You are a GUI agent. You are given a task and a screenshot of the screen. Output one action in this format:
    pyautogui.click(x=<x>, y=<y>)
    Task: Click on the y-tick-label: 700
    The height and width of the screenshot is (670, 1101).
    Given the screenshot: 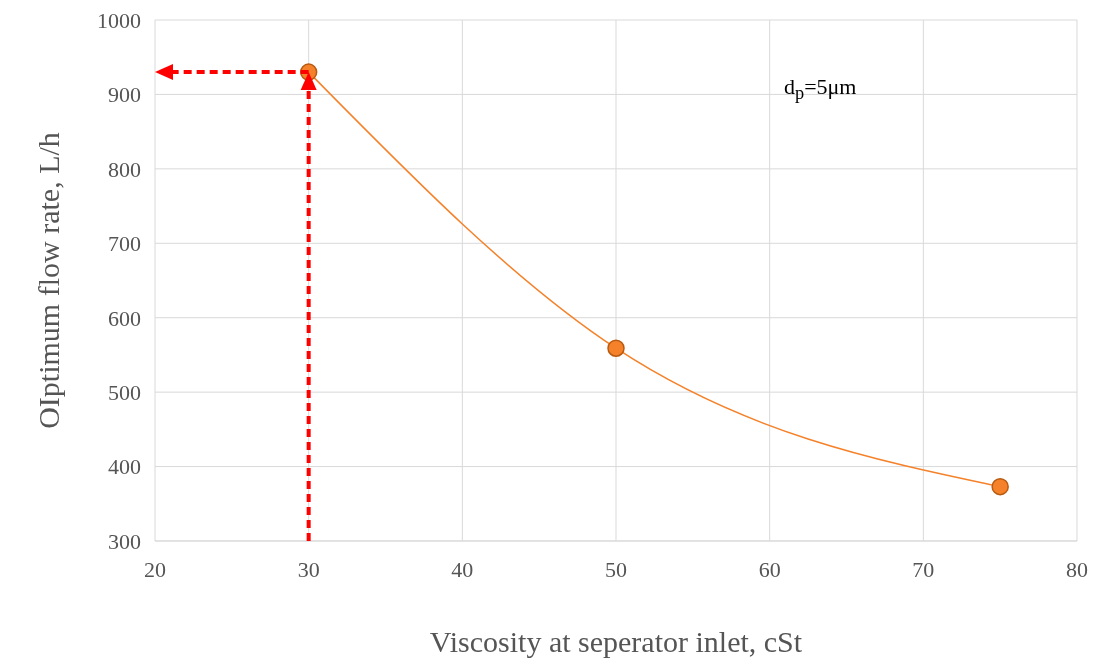 What is the action you would take?
    pyautogui.click(x=124, y=244)
    